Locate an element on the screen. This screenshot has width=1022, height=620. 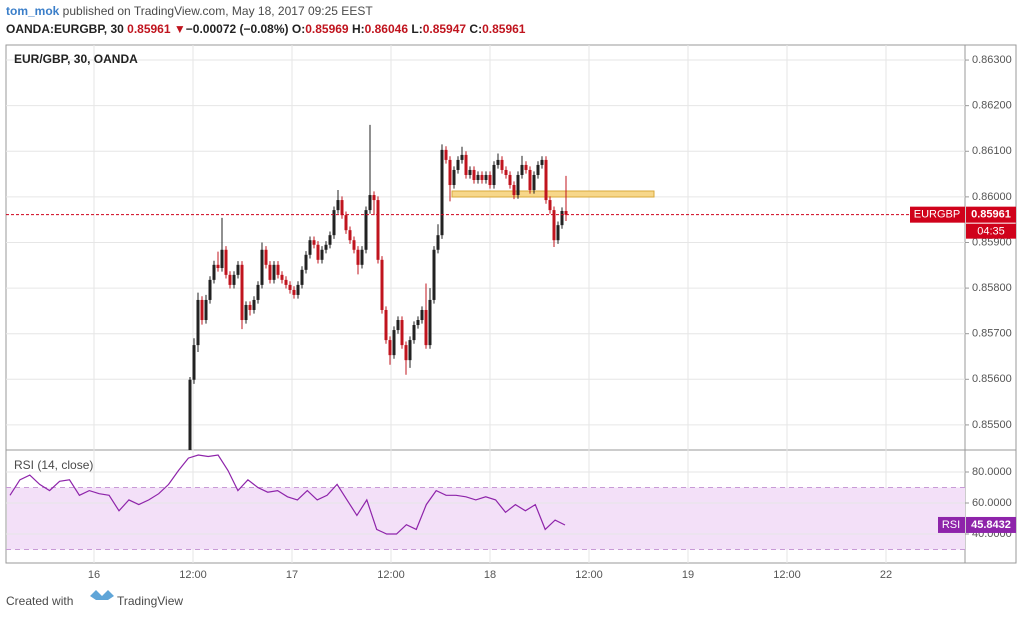
price-label: 0.85961 is located at coordinates (991, 215).